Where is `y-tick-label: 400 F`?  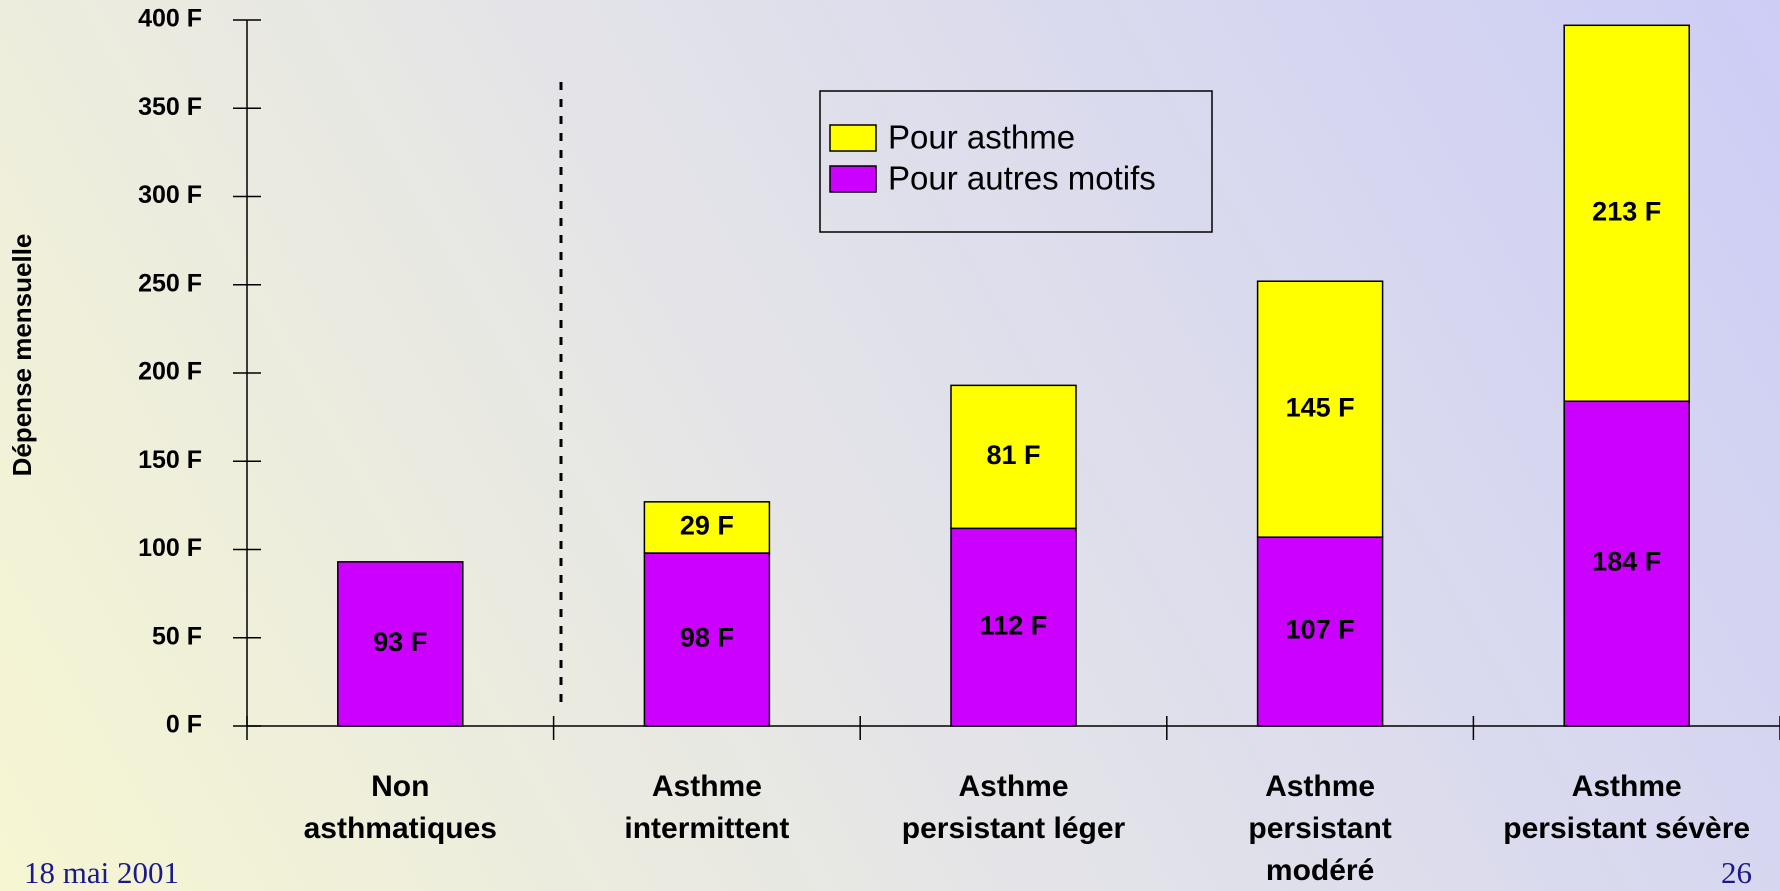
y-tick-label: 400 F is located at coordinates (170, 19).